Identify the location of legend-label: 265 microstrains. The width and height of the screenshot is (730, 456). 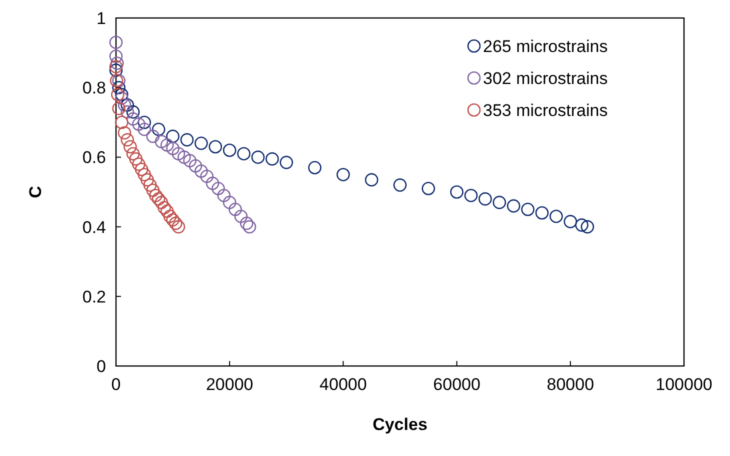
(545, 46).